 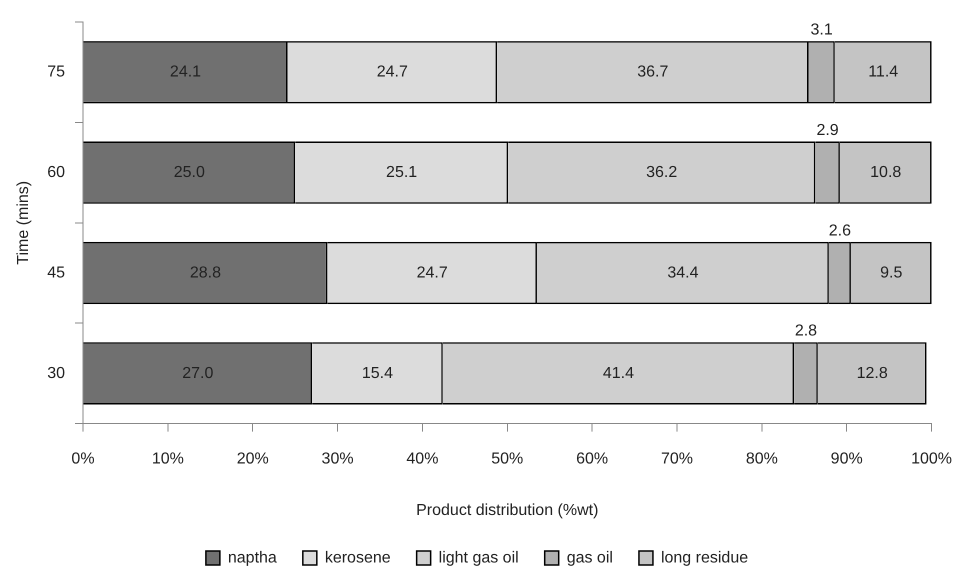 What do you see at coordinates (683, 273) in the screenshot?
I see `data-label: 34.4` at bounding box center [683, 273].